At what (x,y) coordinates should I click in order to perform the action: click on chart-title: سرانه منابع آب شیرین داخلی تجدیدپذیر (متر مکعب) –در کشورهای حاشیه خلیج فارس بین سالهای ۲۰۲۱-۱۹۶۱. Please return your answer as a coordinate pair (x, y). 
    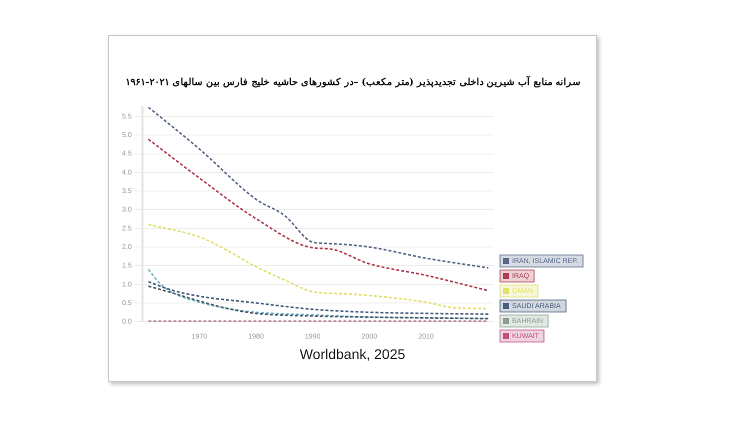
    Looking at the image, I should click on (353, 82).